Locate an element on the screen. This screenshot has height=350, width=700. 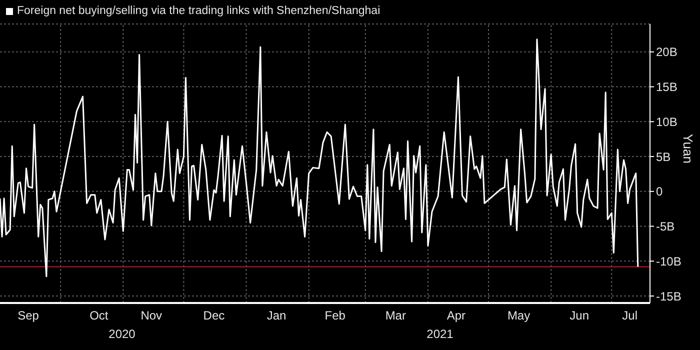
y-tick-label: 20B is located at coordinates (667, 52).